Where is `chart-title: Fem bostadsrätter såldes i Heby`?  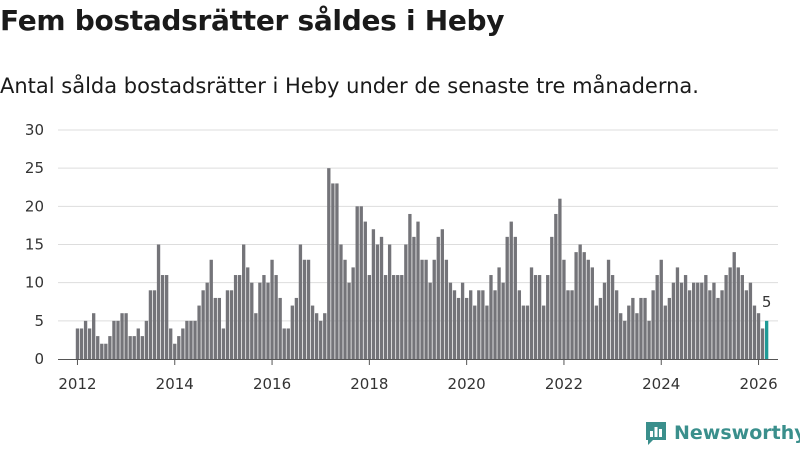
chart-title: Fem bostadsrätter såldes i Heby is located at coordinates (252, 20).